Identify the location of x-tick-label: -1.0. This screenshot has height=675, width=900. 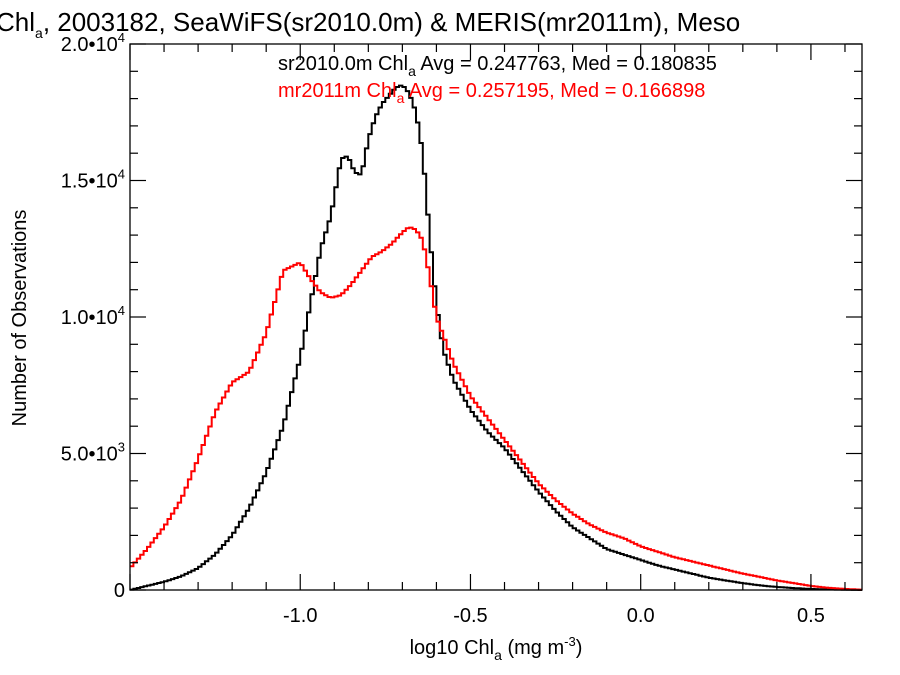
(300, 616).